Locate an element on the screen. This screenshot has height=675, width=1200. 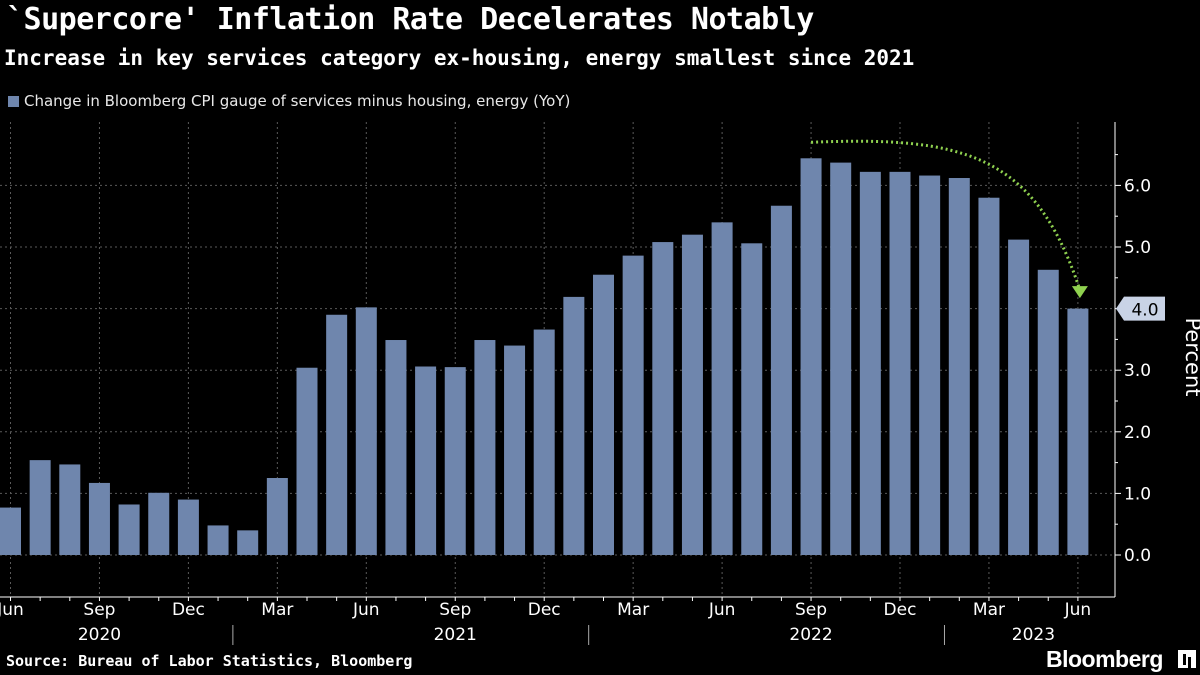
x-year-label: 2021 is located at coordinates (455, 635).